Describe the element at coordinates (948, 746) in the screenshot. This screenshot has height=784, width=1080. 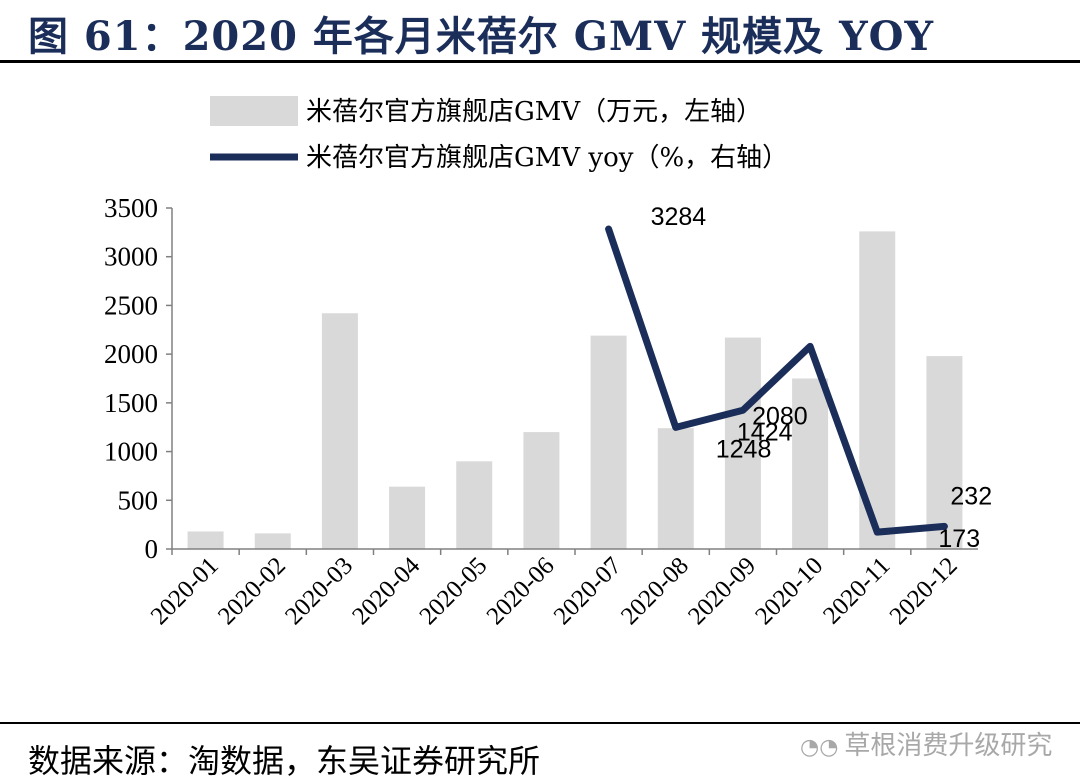
I see `watermark-text: 草根消费升级研究` at that location.